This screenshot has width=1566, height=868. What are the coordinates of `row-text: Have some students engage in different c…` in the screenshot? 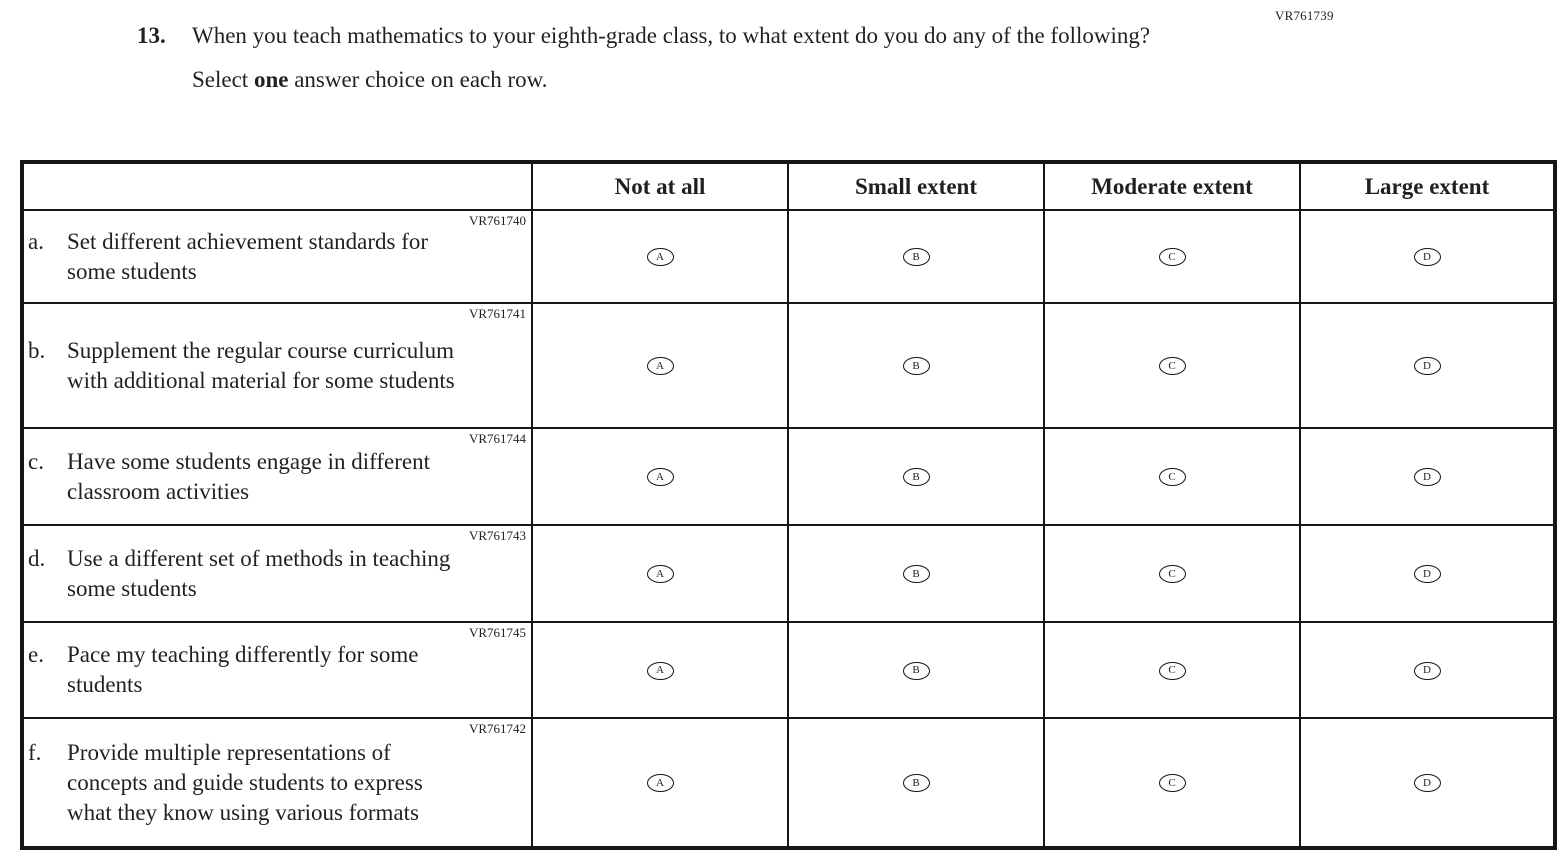 It's located at (248, 476).